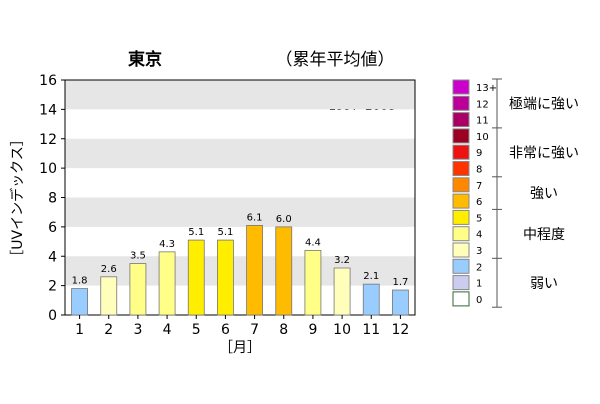  I want to click on x-tick-label: 7, so click(254, 330).